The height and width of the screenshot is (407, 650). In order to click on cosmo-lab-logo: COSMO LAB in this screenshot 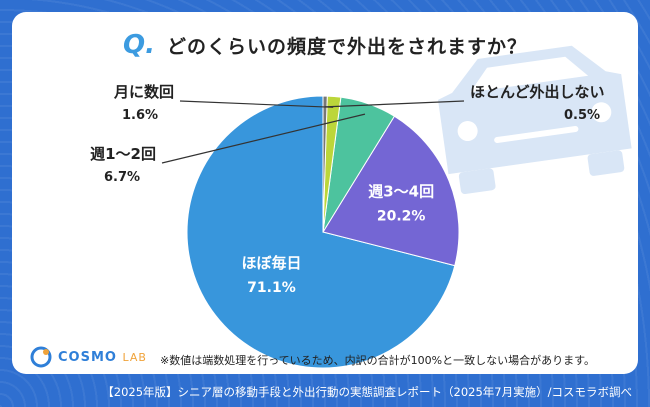, I will do `click(88, 357)`.